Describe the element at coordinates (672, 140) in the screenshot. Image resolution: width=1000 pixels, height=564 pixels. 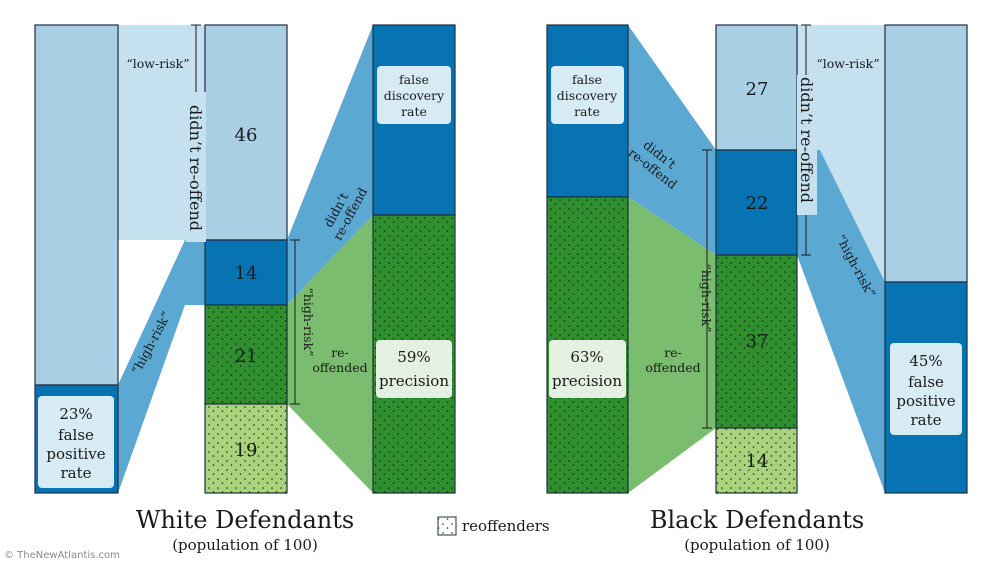
I see `black-didnt-reoffend-flow` at that location.